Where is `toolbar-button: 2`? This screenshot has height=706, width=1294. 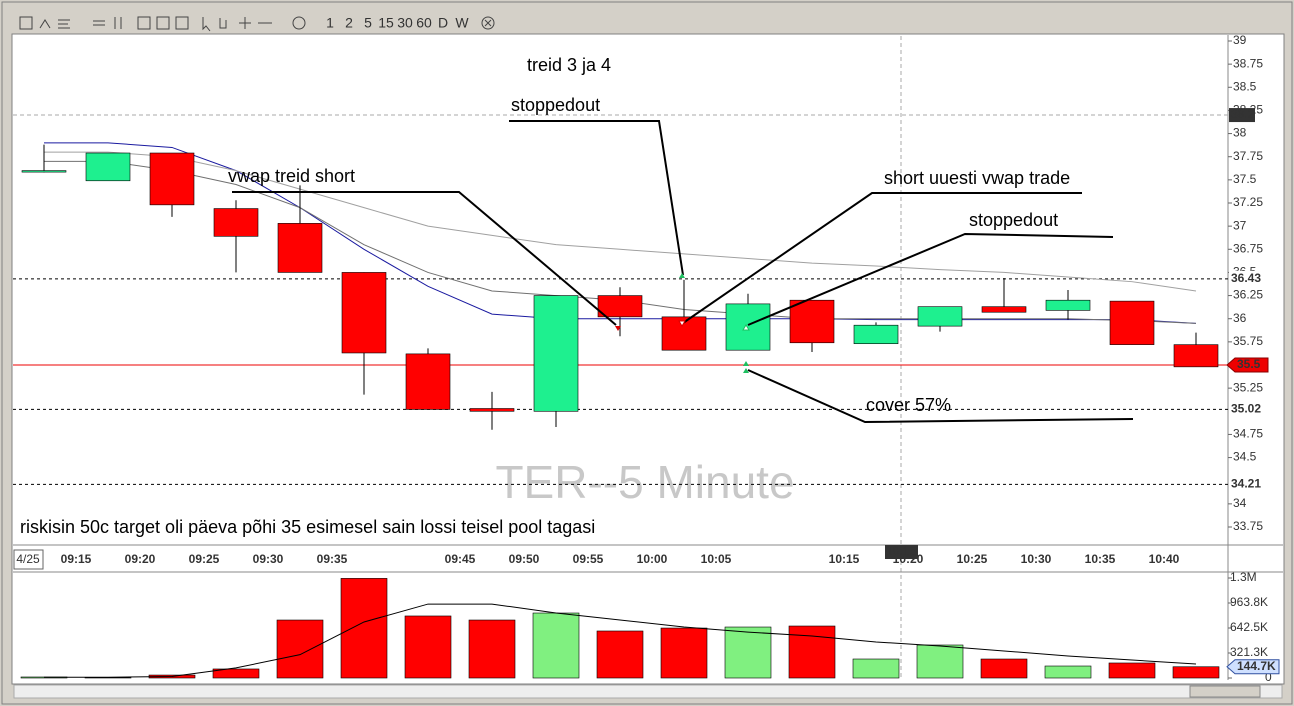 toolbar-button: 2 is located at coordinates (349, 23).